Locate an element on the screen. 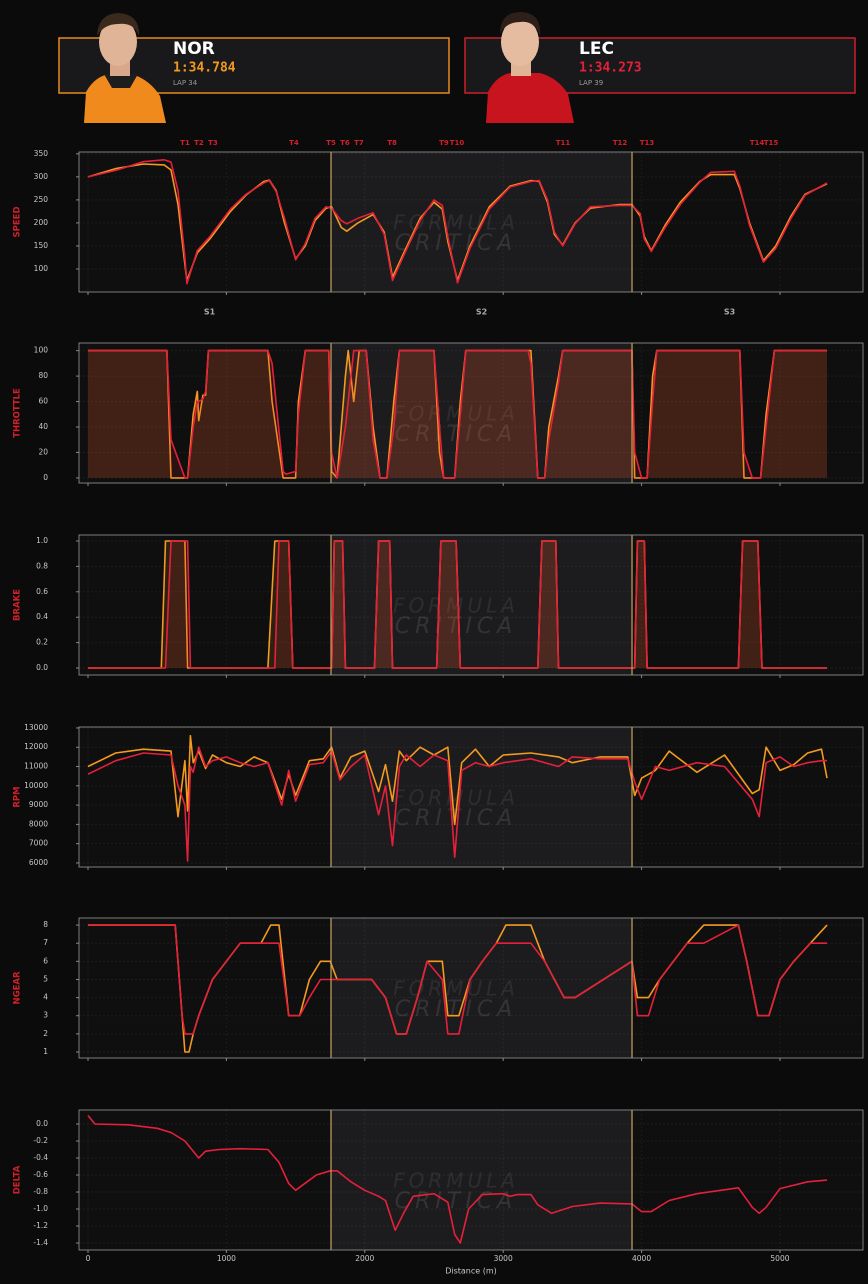  x-tick-label: 5000 is located at coordinates (779, 1258).